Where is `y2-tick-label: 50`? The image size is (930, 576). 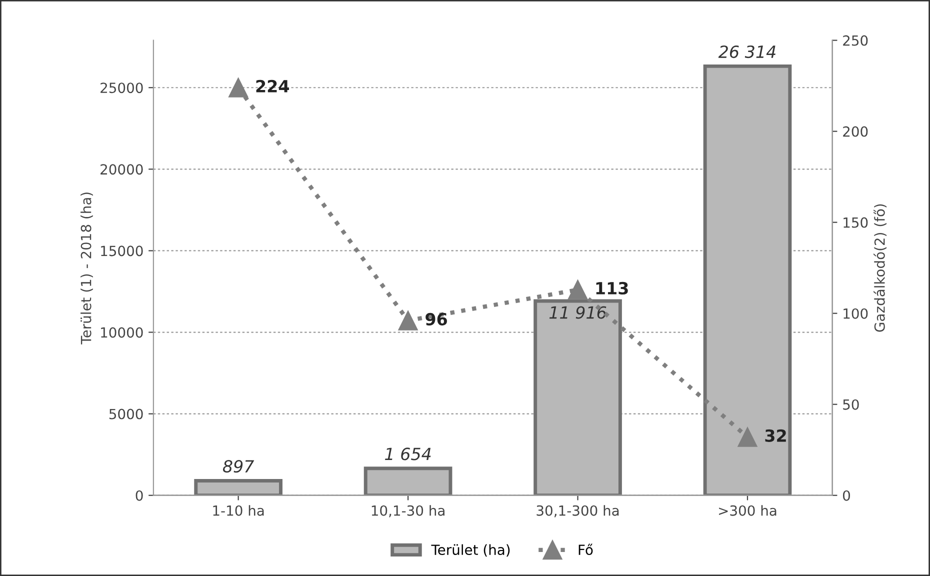 y2-tick-label: 50 is located at coordinates (851, 404).